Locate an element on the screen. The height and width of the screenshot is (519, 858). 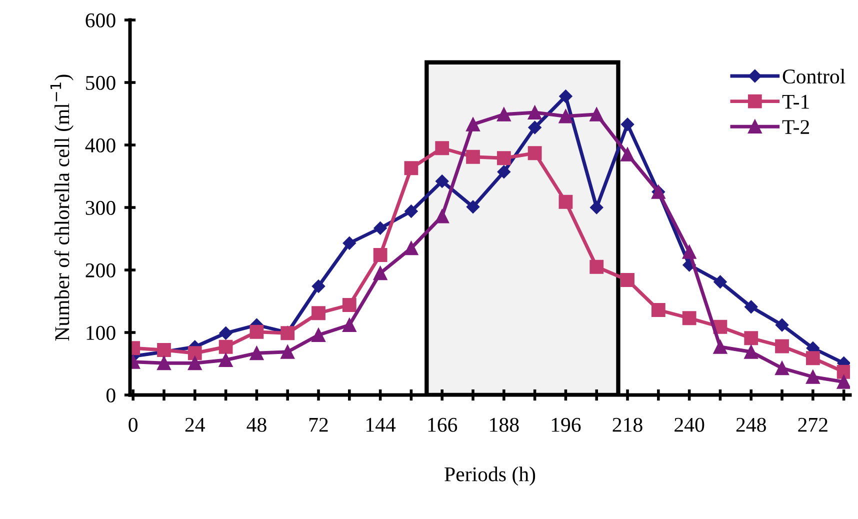
x-tick-label: 196 is located at coordinates (566, 425).